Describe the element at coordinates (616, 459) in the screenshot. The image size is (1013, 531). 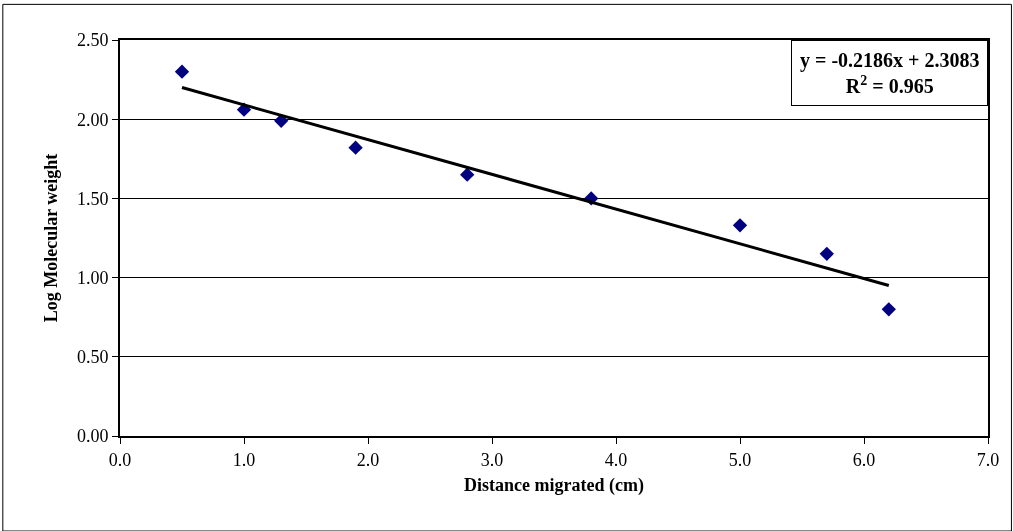
I see `x-tick-label: 4.0` at that location.